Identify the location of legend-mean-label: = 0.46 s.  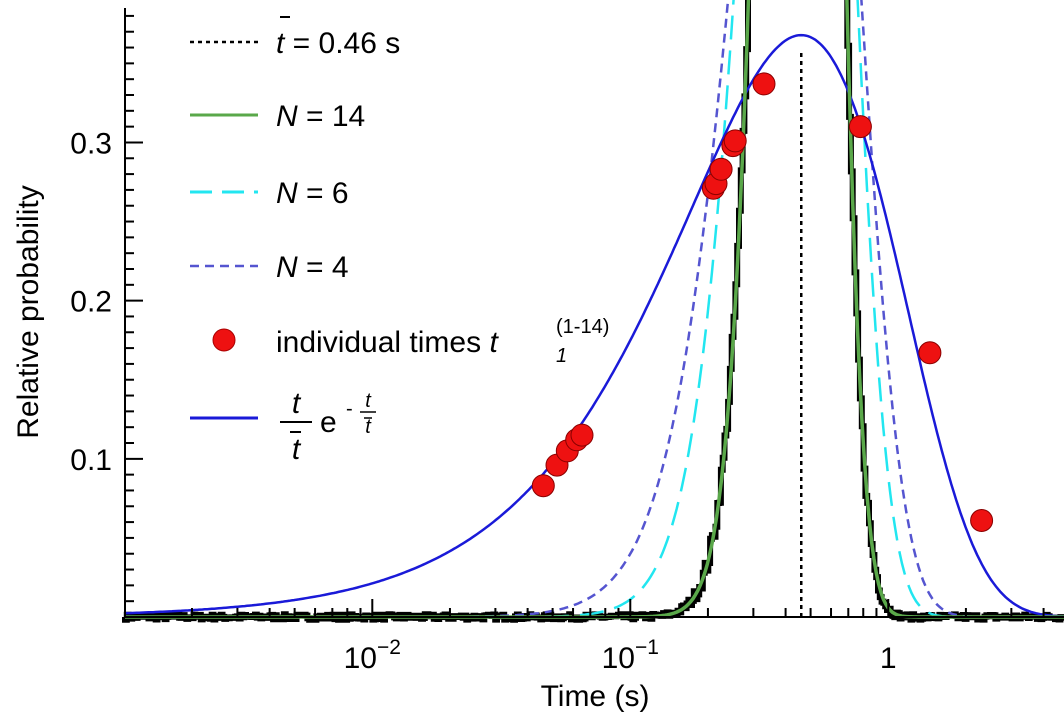
(342, 43).